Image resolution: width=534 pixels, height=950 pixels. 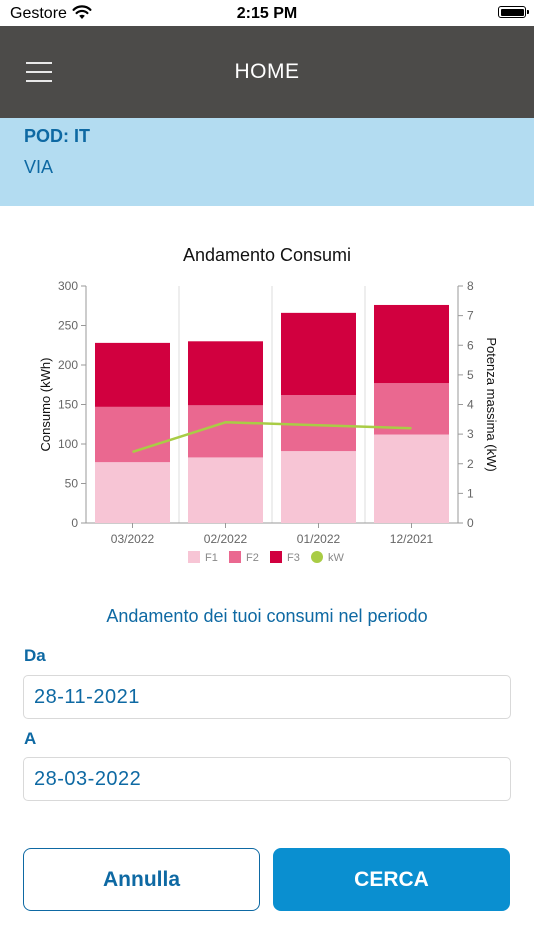 I want to click on legend-swatch-kw, so click(x=317, y=557).